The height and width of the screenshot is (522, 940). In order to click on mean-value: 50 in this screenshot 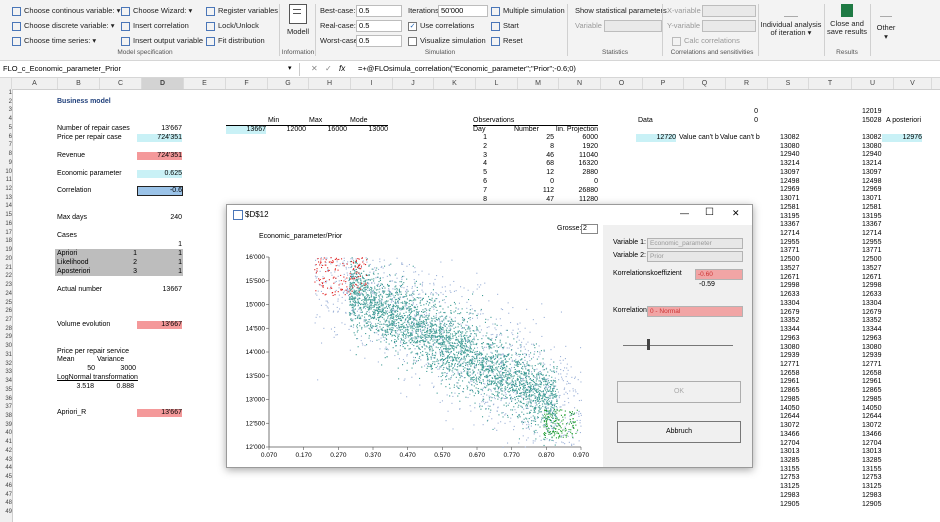, I will do `click(91, 368)`.